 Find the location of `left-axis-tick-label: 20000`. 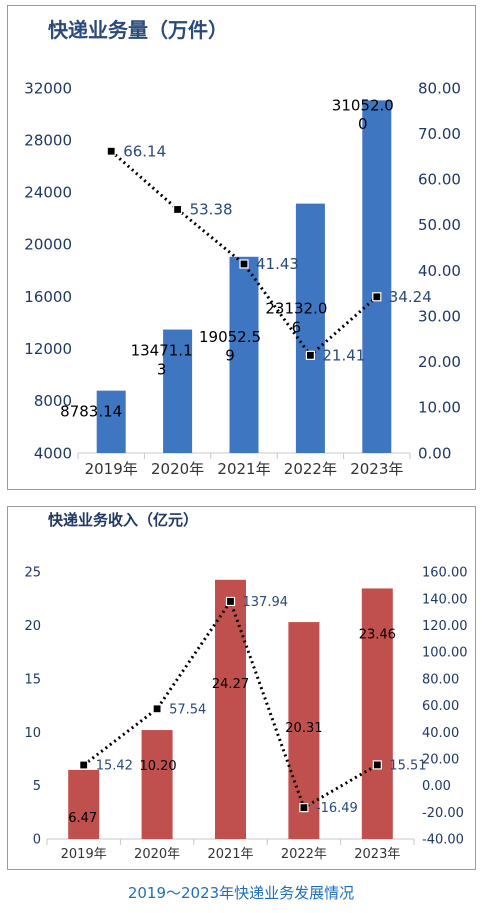

left-axis-tick-label: 20000 is located at coordinates (48, 245).